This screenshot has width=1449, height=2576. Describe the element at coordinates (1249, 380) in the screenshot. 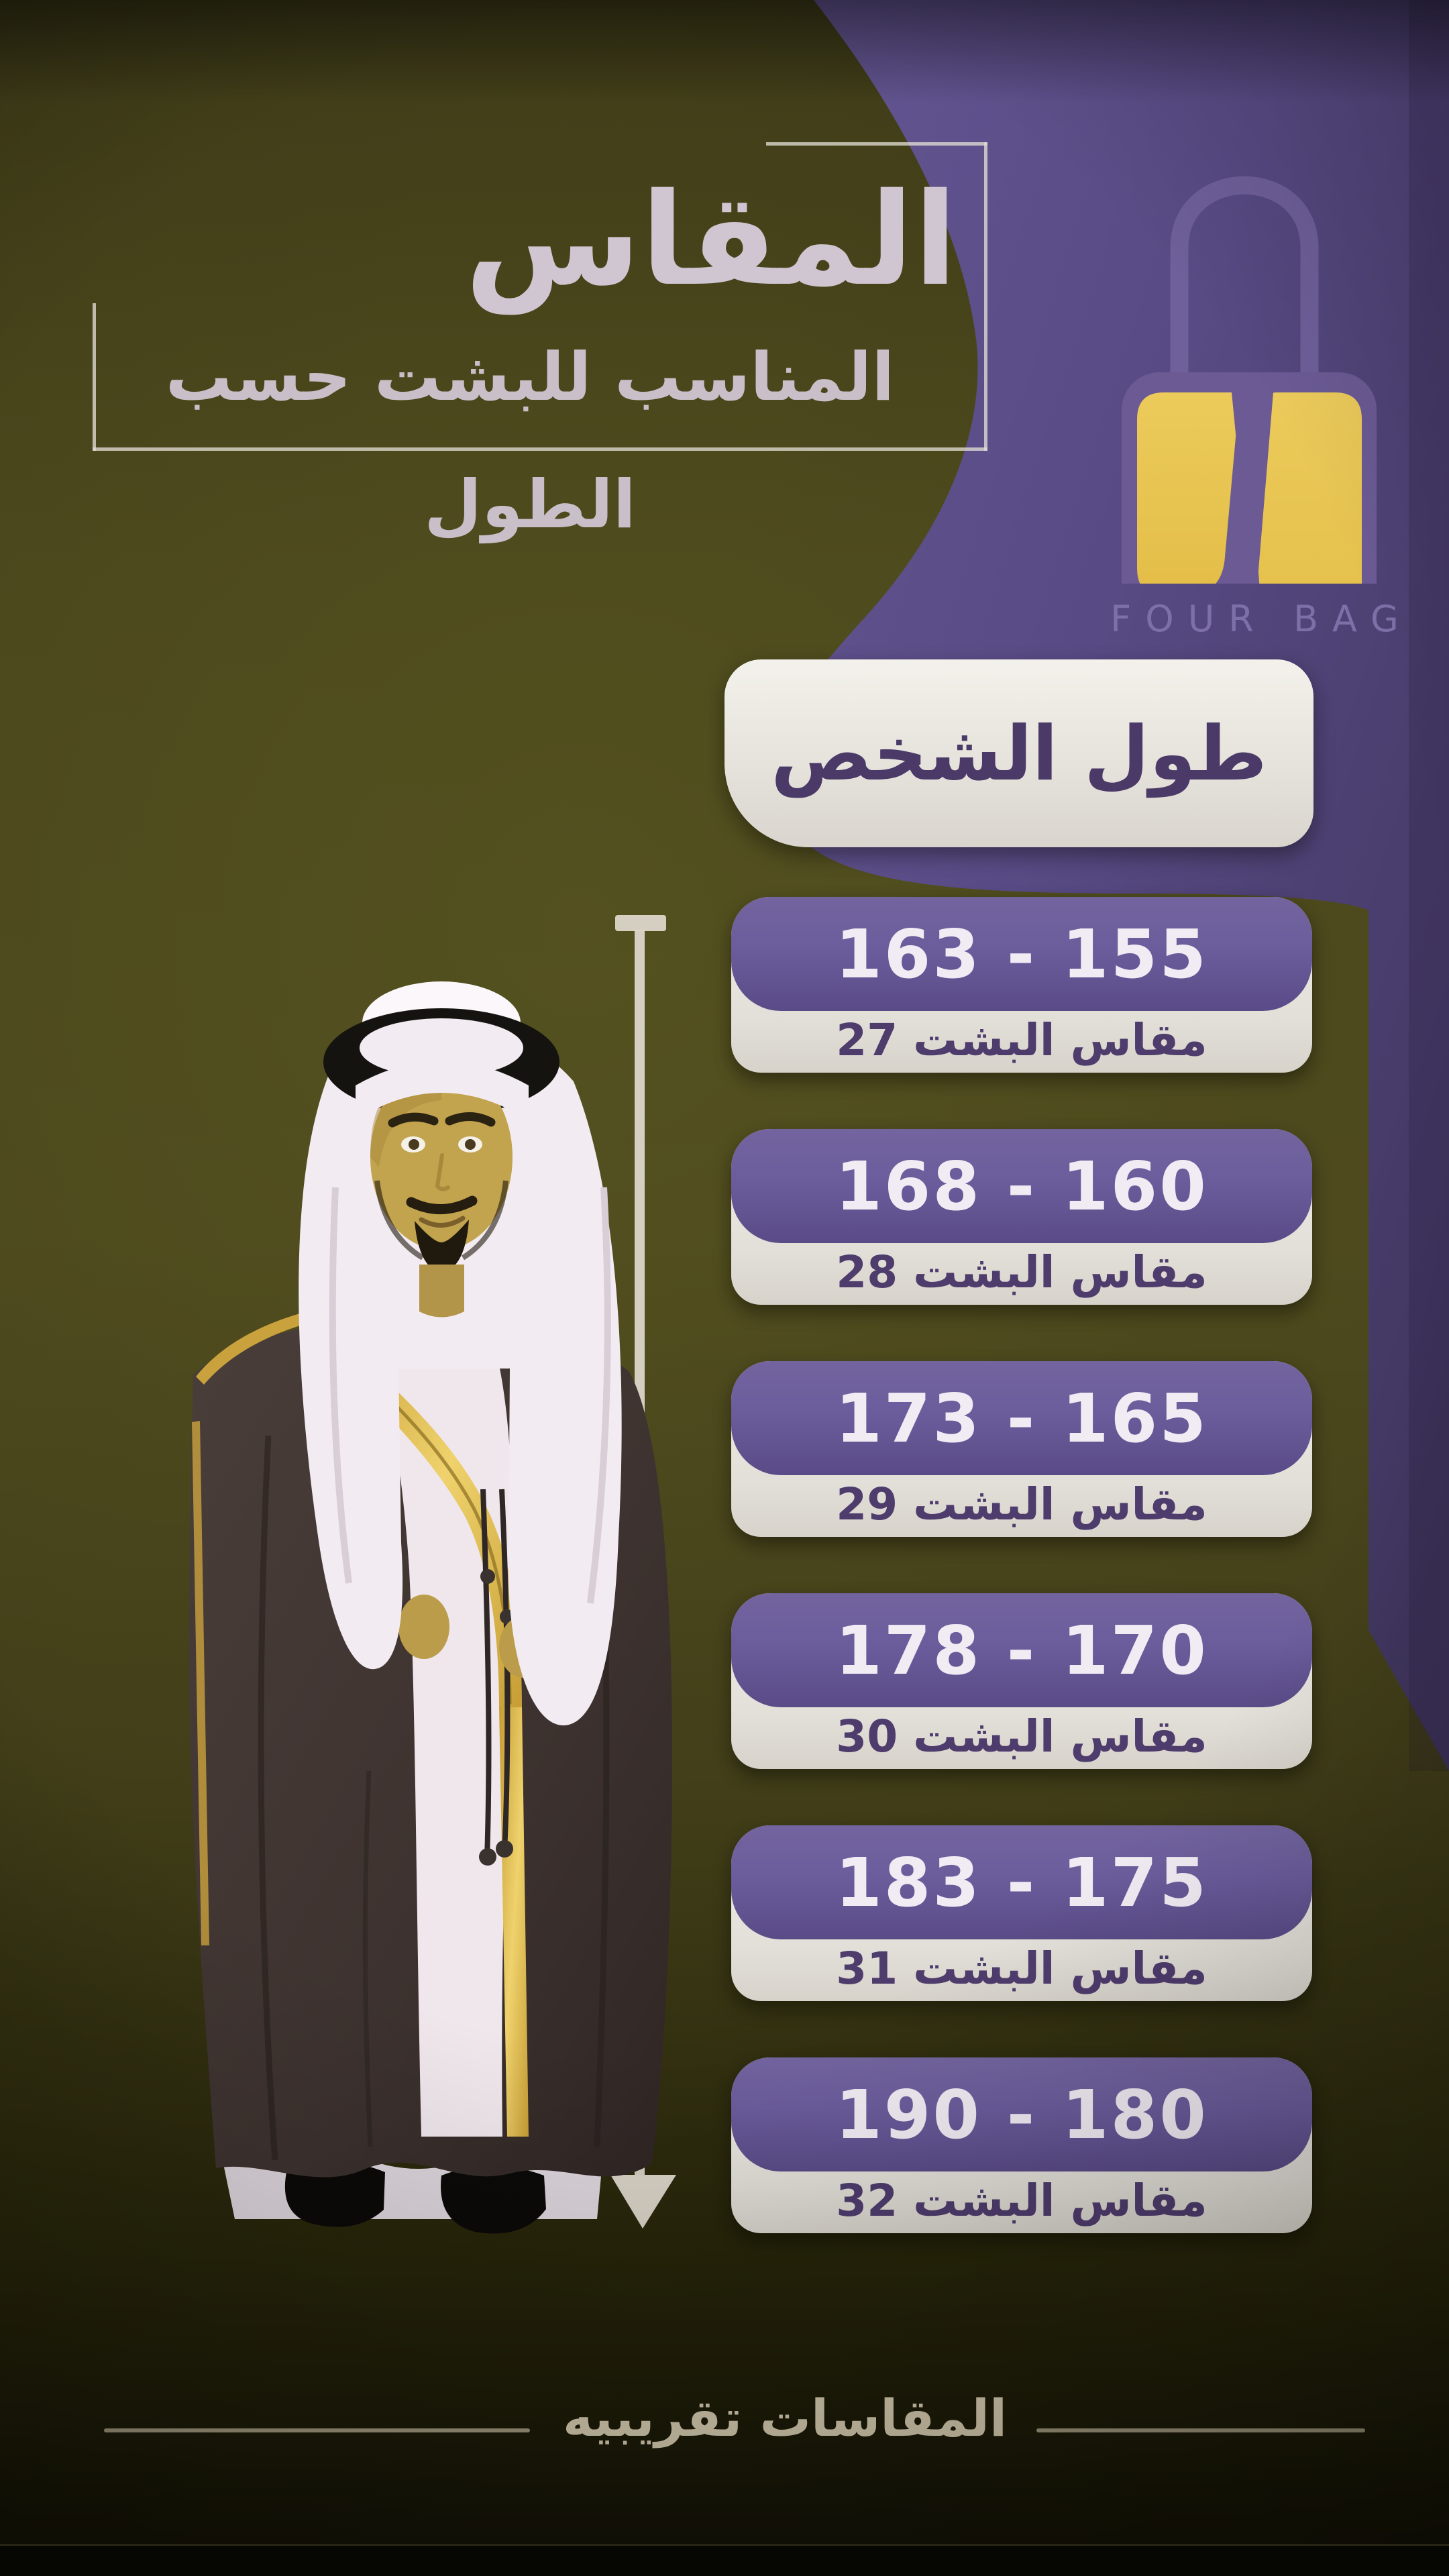

I see `shopping-bag-4-icon` at that location.